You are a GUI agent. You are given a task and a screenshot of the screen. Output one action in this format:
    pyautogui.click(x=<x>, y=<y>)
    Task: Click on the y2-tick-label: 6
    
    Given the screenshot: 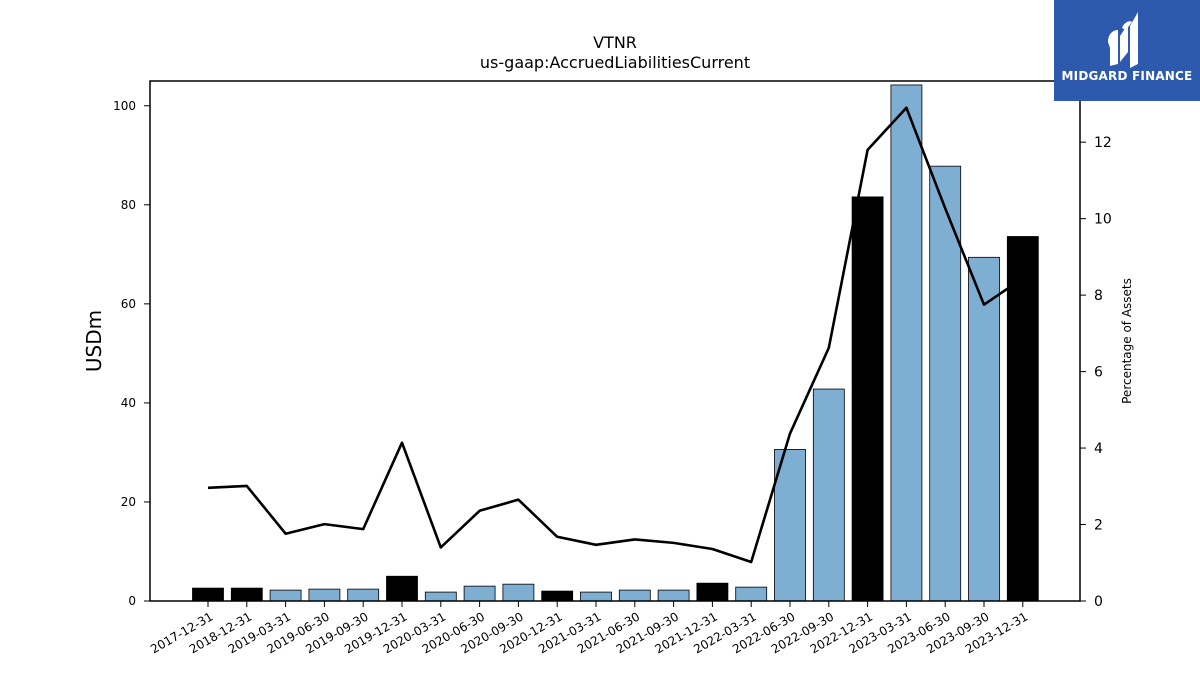 What is the action you would take?
    pyautogui.click(x=1098, y=373)
    